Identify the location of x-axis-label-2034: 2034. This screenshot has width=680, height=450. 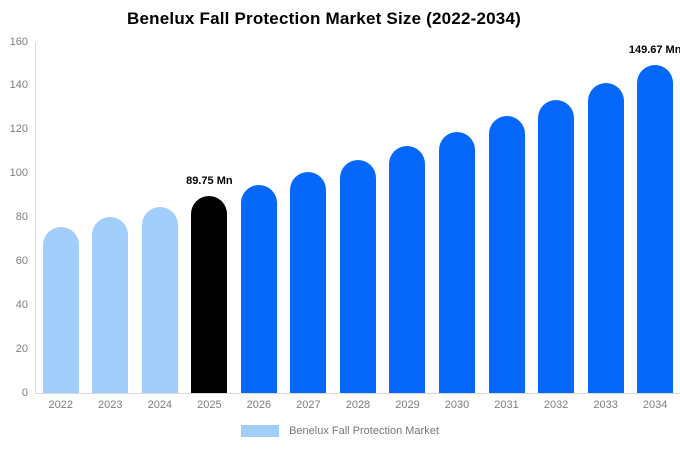
(655, 405).